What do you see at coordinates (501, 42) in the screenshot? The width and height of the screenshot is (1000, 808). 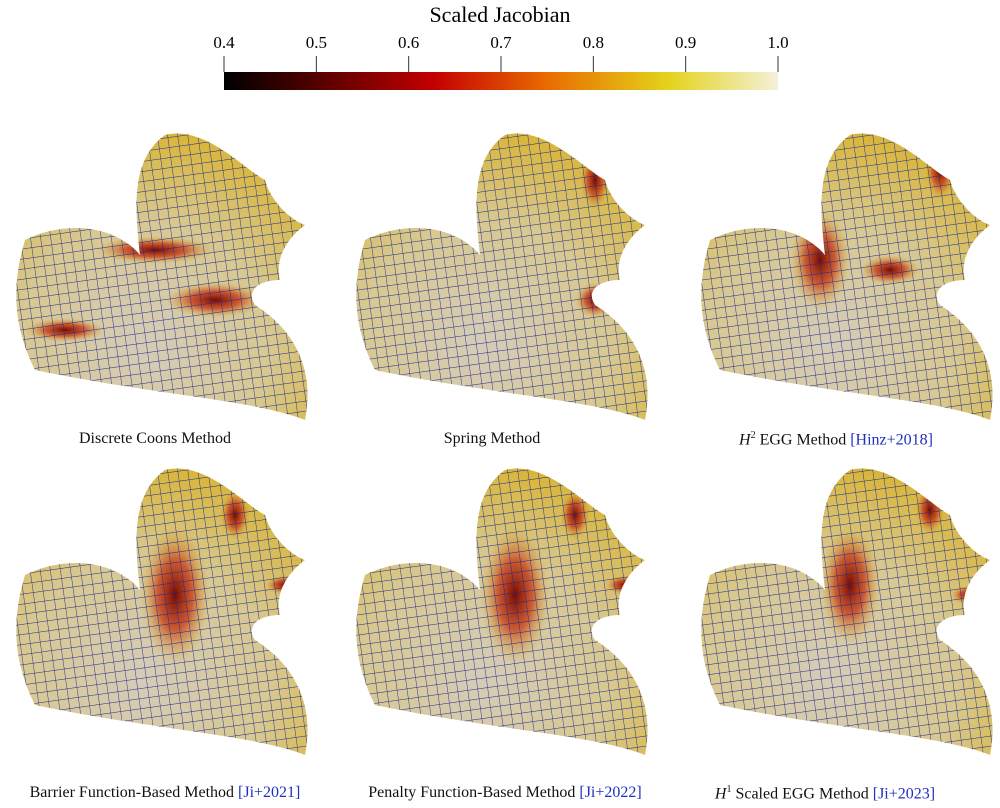 I see `tick-label: 0.7` at bounding box center [501, 42].